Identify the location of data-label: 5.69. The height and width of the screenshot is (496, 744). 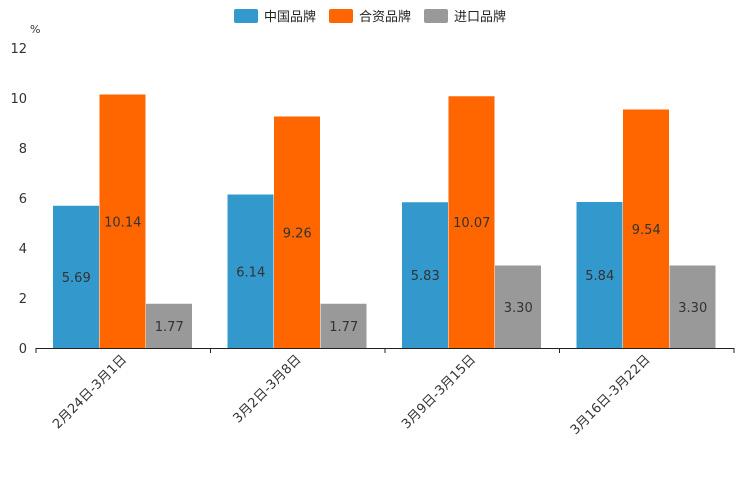
(76, 278).